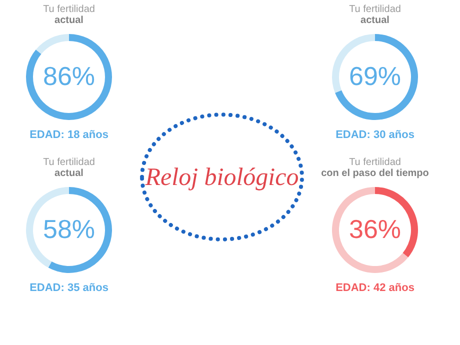 The width and height of the screenshot is (460, 345). Describe the element at coordinates (69, 229) in the screenshot. I see `data-label: 58%` at that location.